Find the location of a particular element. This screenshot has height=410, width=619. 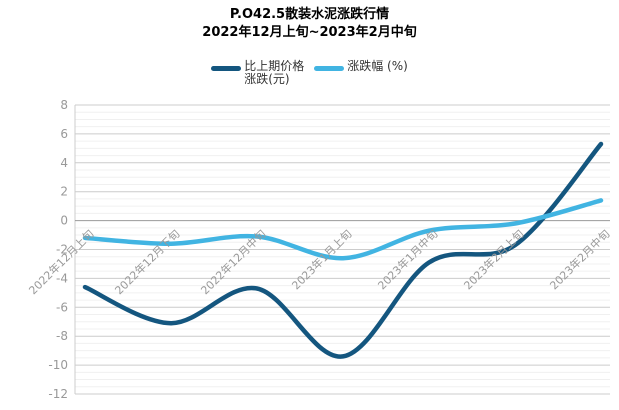

legend-label-price: 比上期价格涨跌(元) is located at coordinates (274, 72).